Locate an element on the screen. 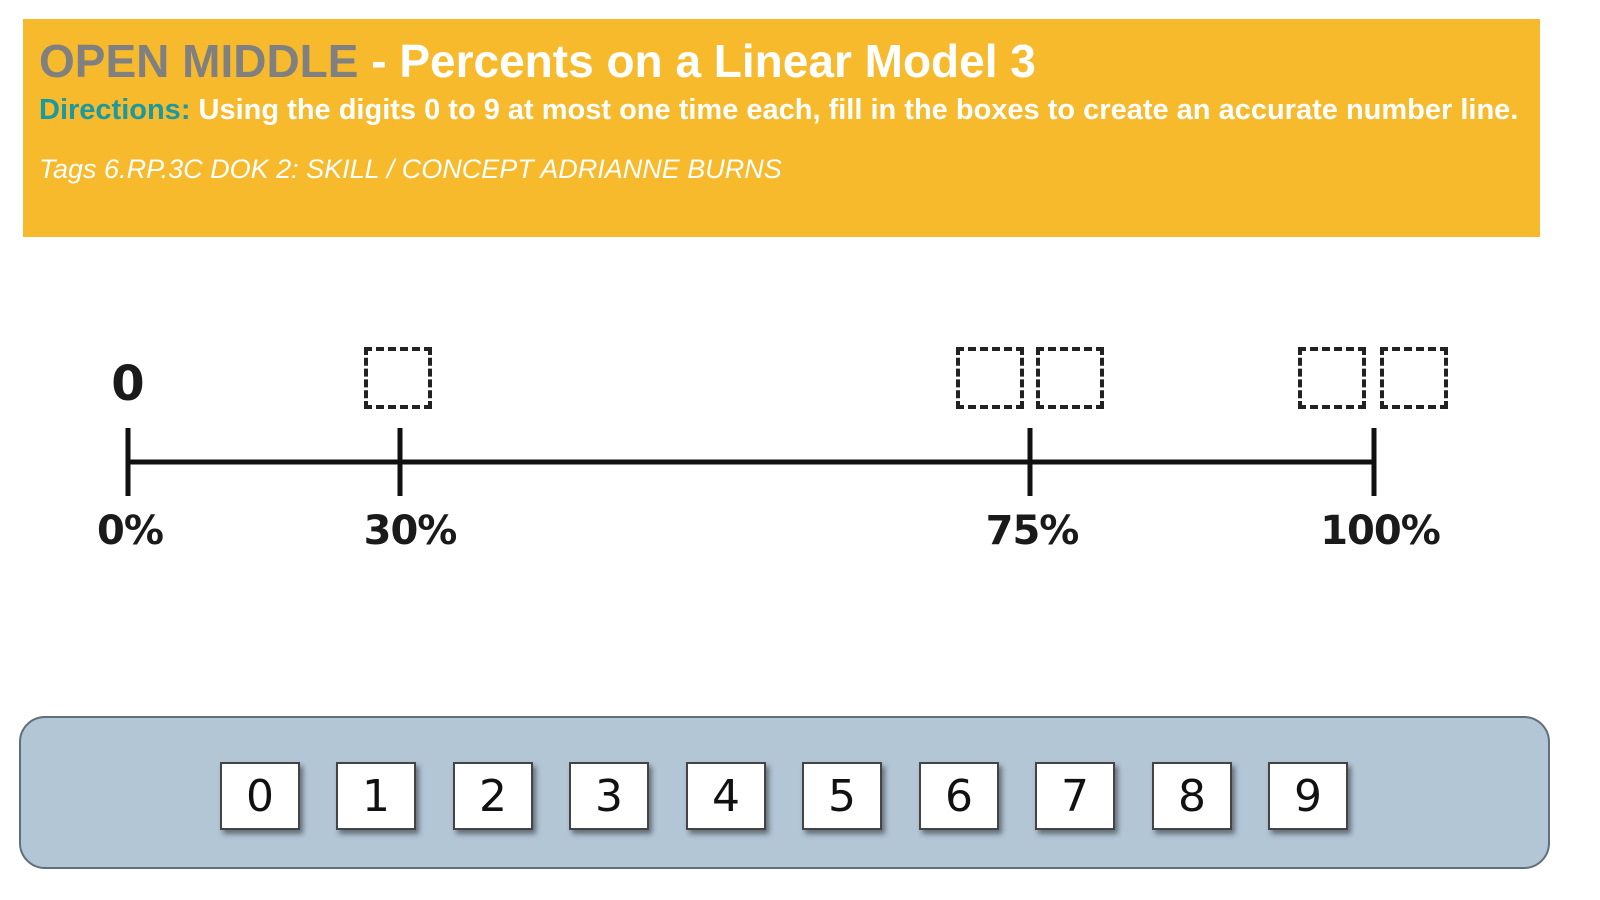 The width and height of the screenshot is (1600, 900). tick-label-100: 100% is located at coordinates (1380, 531).